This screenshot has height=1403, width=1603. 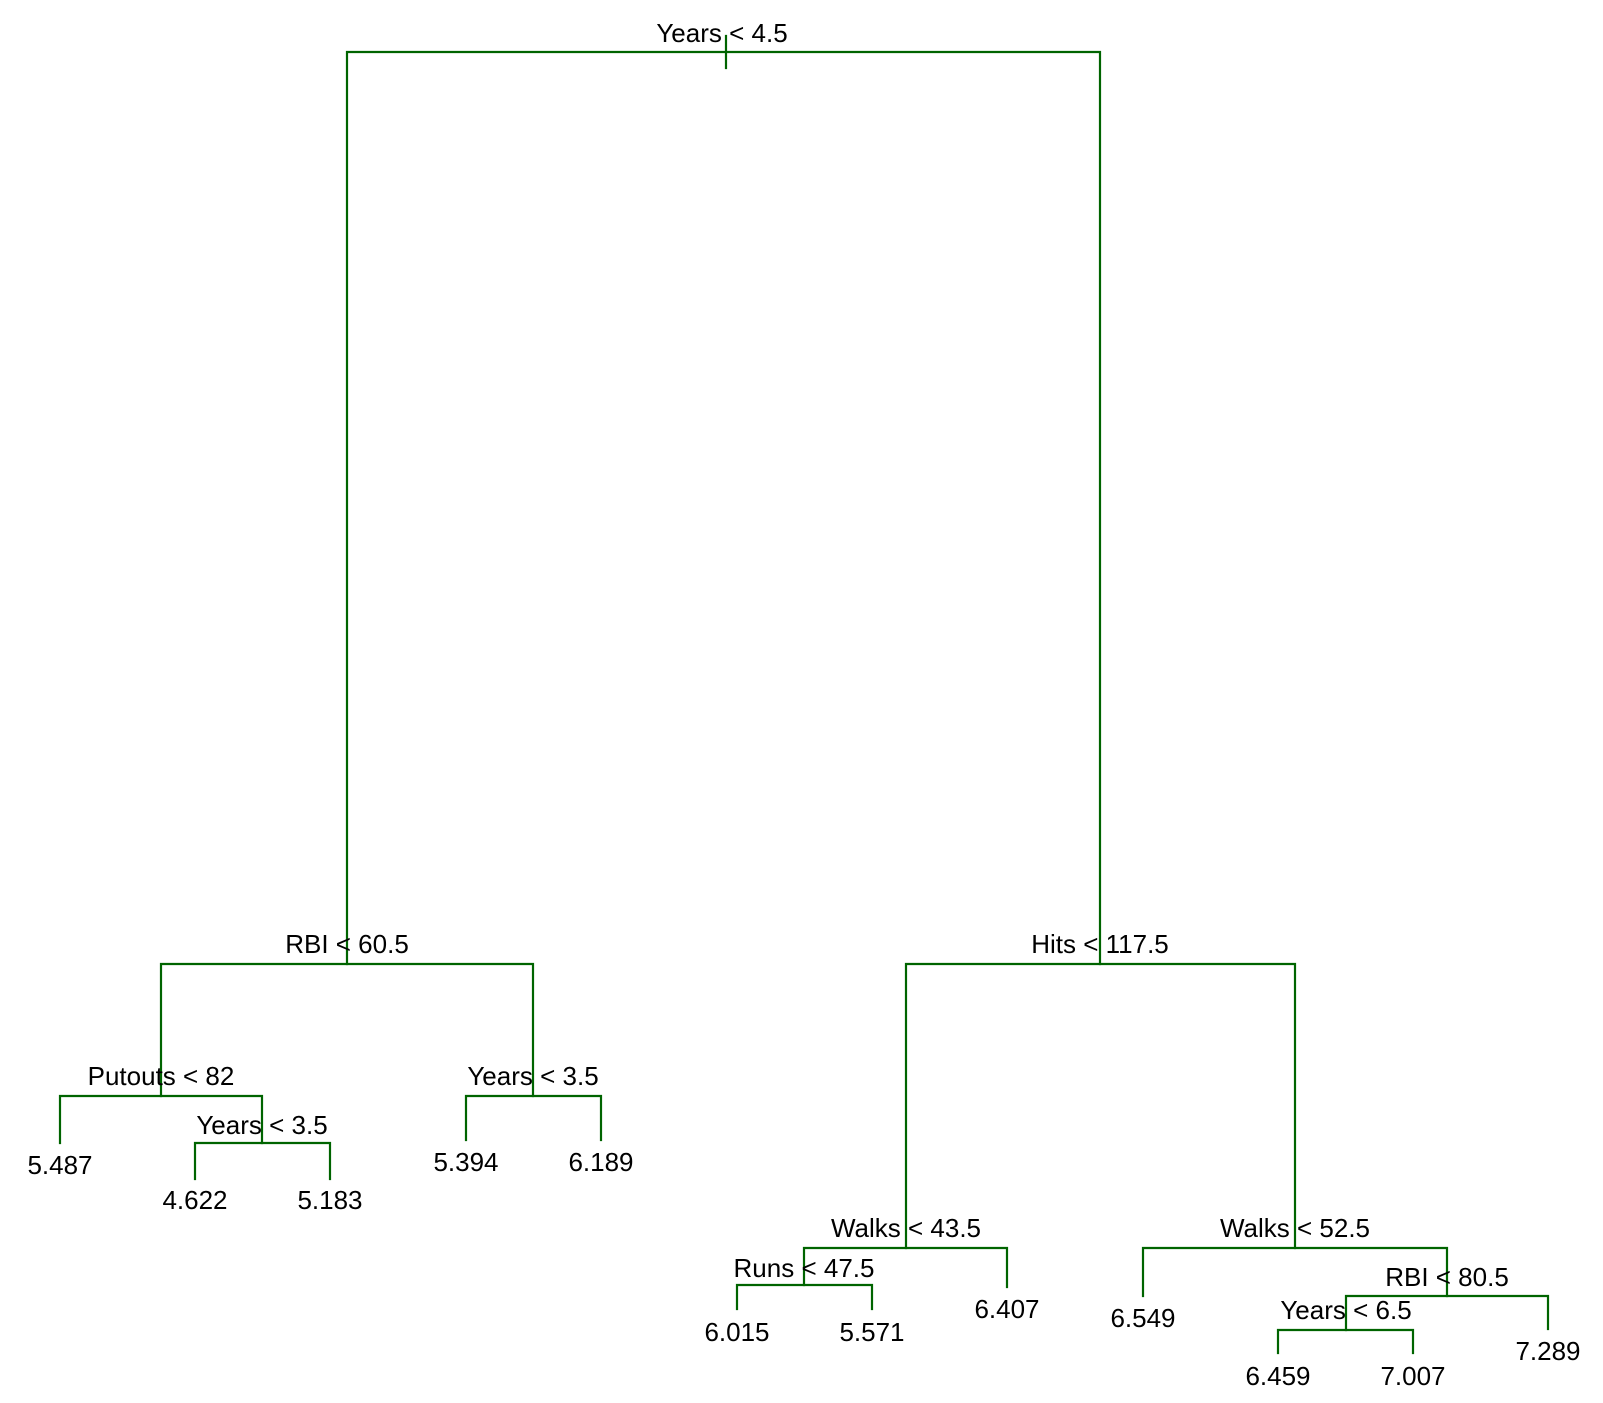 I want to click on split-label-root: Years < 4.5, so click(x=721, y=33).